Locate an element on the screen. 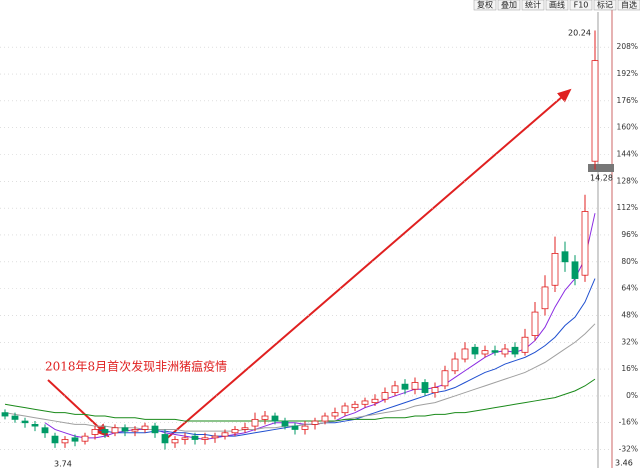 Image resolution: width=640 pixels, height=468 pixels. price-label: 20.24 is located at coordinates (579, 33).